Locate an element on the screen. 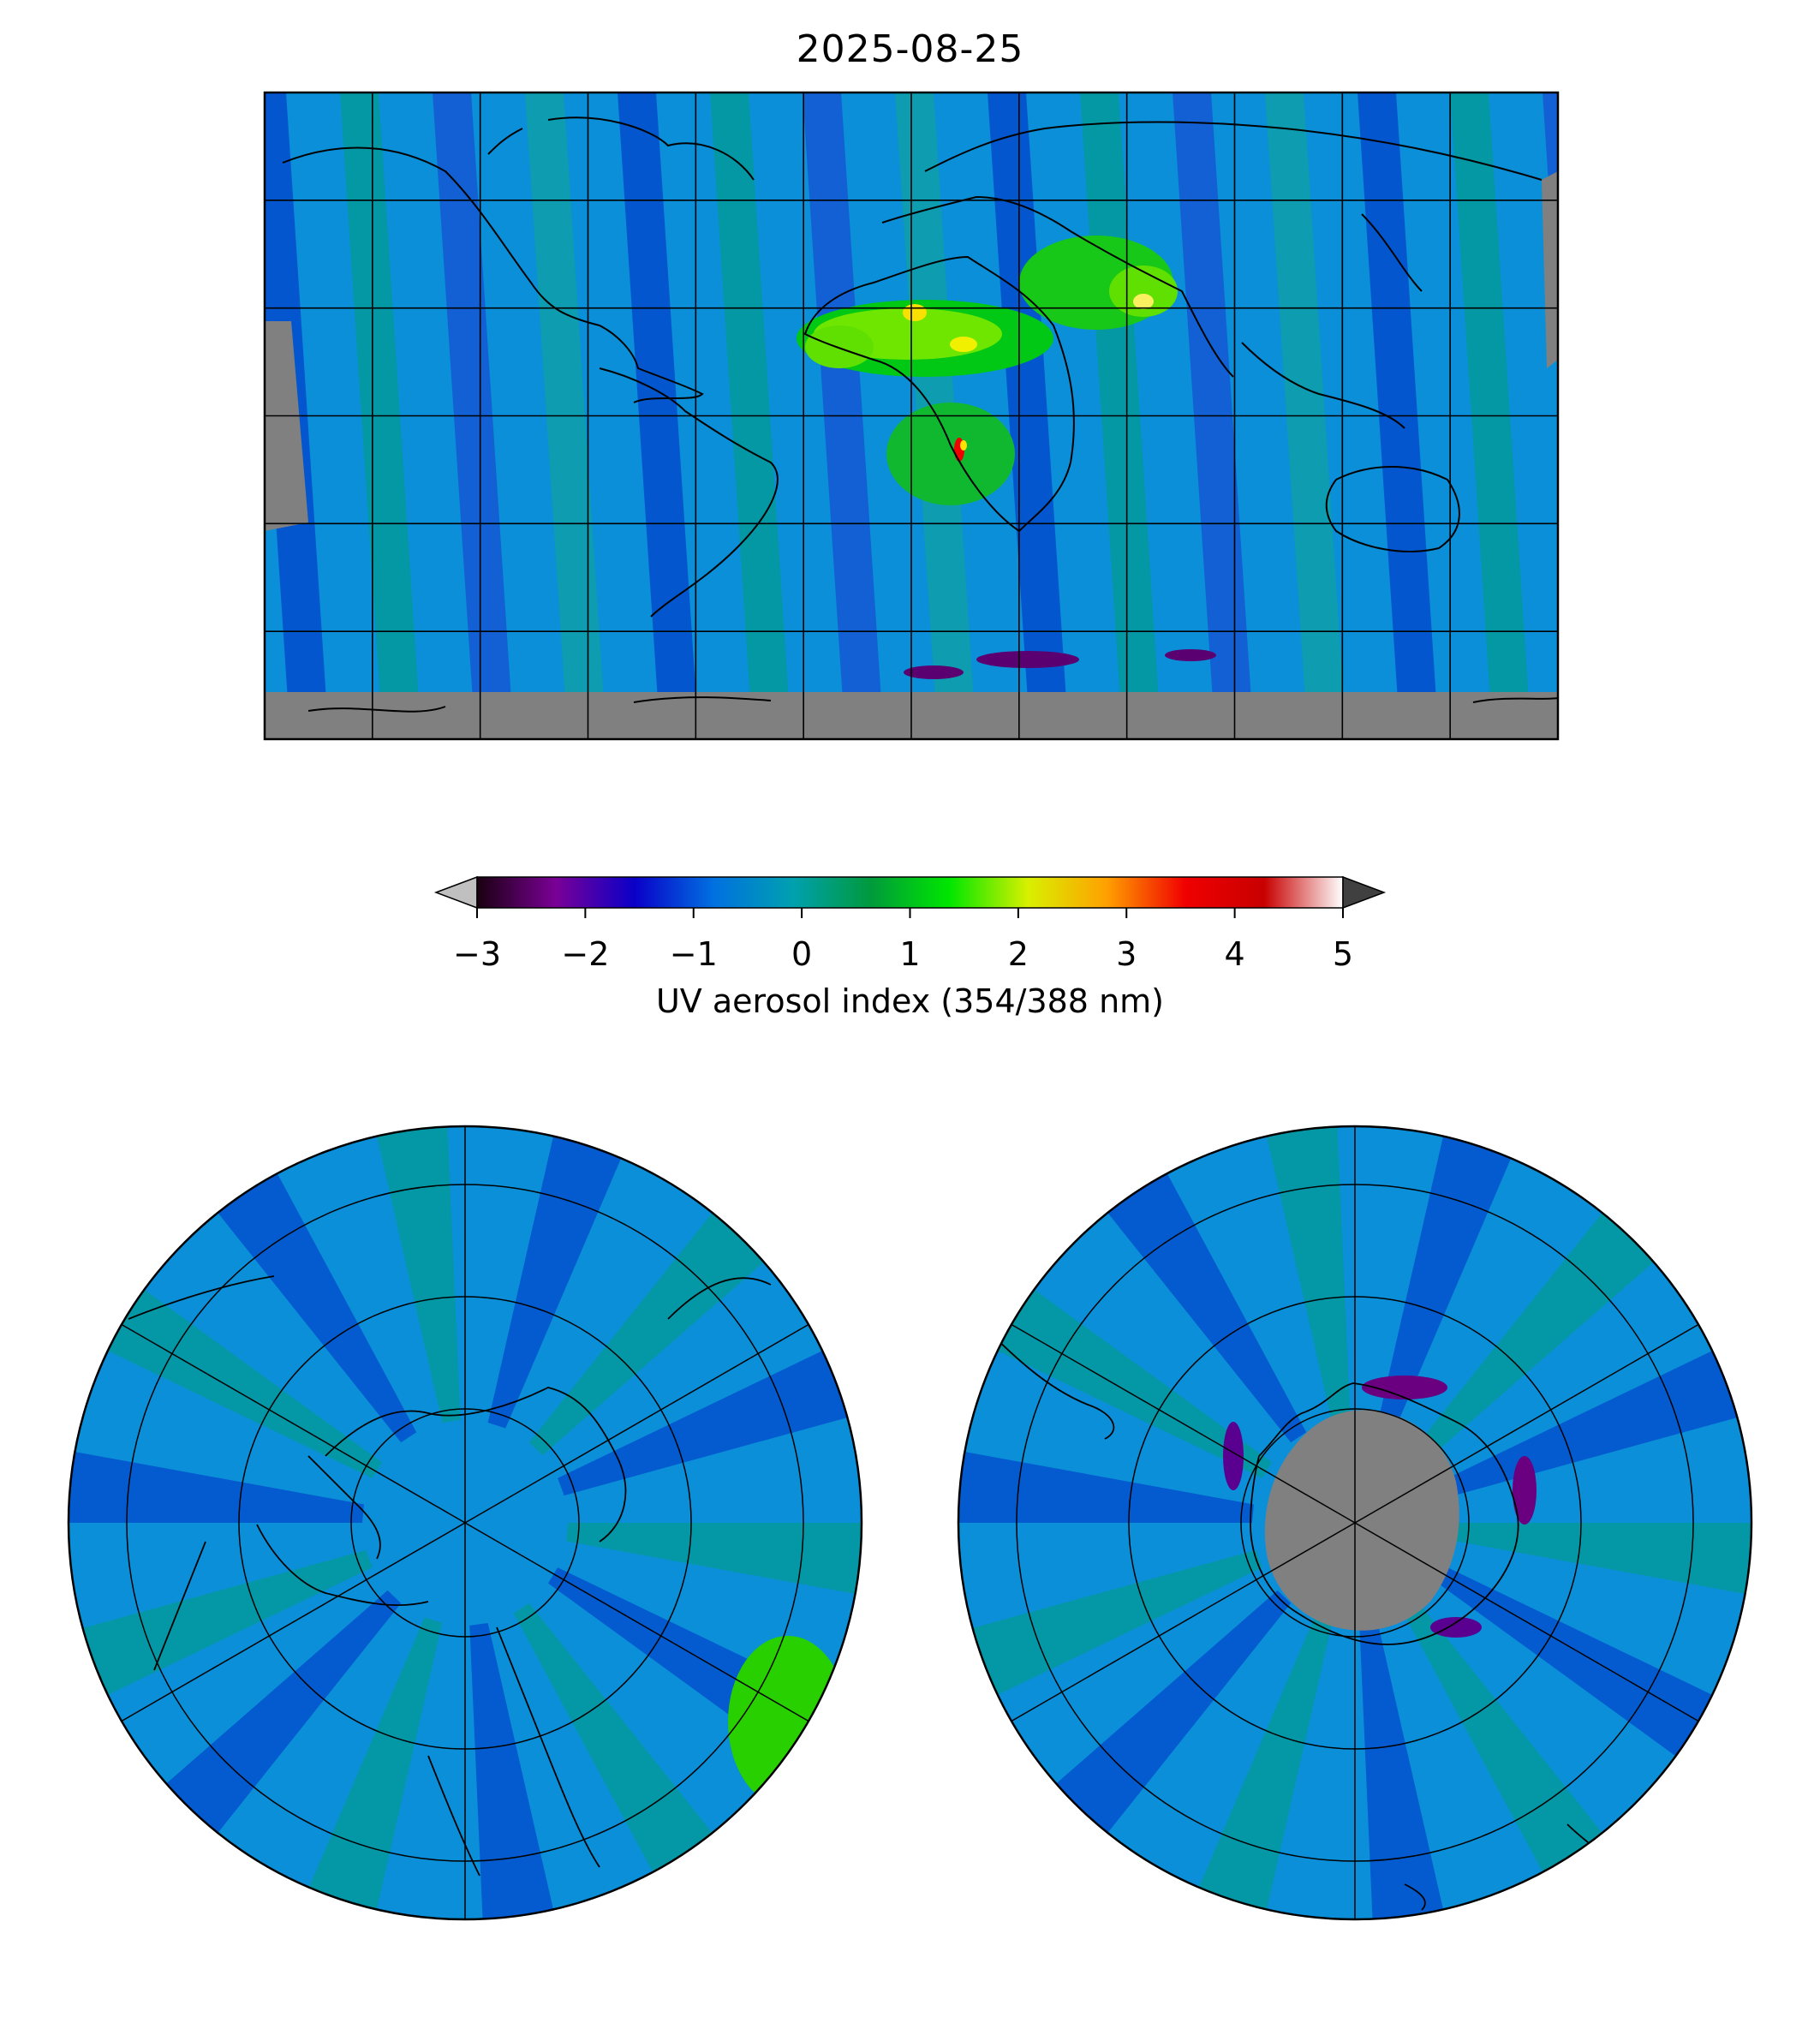 This screenshot has width=1820, height=2023. colorbar-tick-label: 2 is located at coordinates (1018, 954).